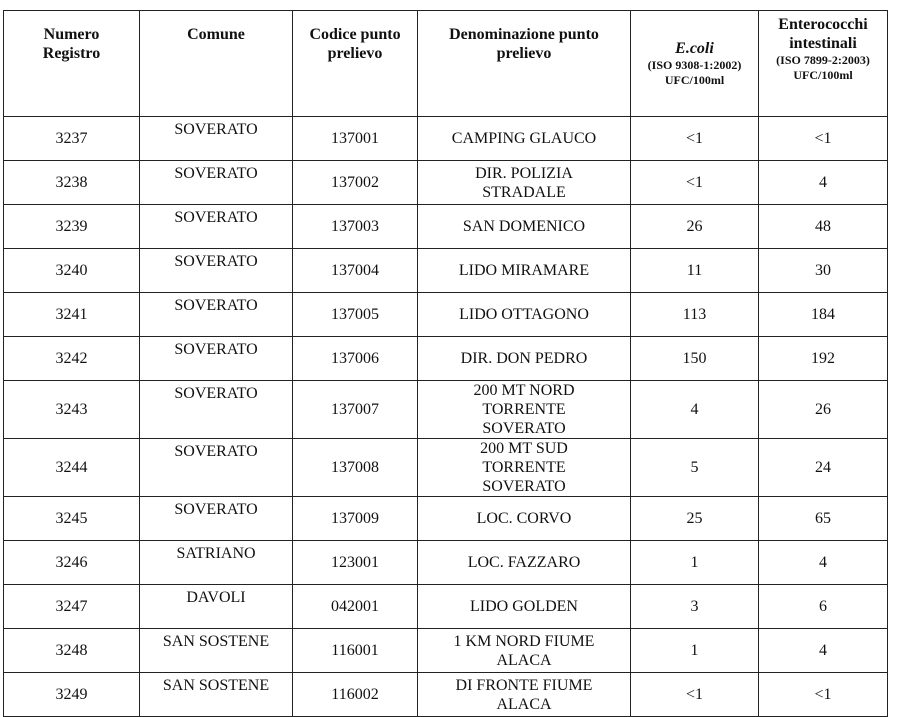 Image resolution: width=903 pixels, height=717 pixels. What do you see at coordinates (524, 409) in the screenshot?
I see `cell-denominazione: 200 MT NORD TORRENTE SOVERATO` at bounding box center [524, 409].